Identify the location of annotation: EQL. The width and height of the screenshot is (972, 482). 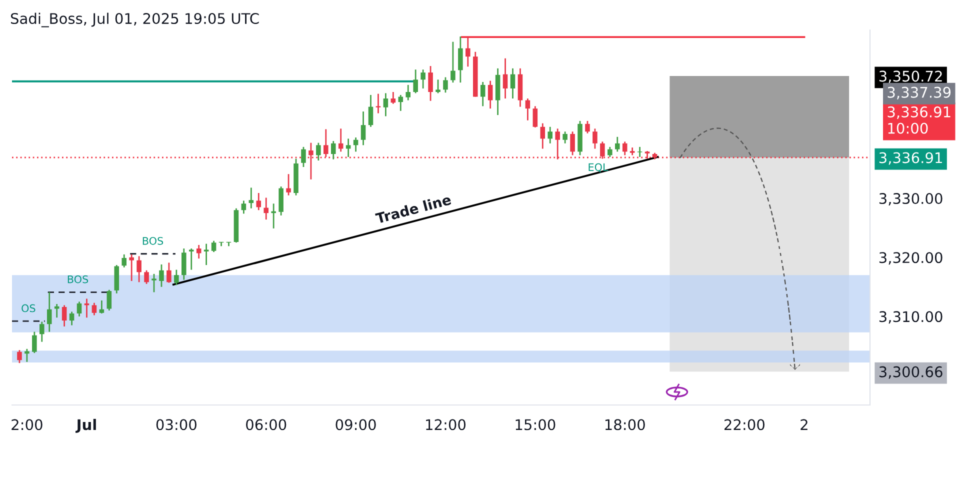
(598, 167).